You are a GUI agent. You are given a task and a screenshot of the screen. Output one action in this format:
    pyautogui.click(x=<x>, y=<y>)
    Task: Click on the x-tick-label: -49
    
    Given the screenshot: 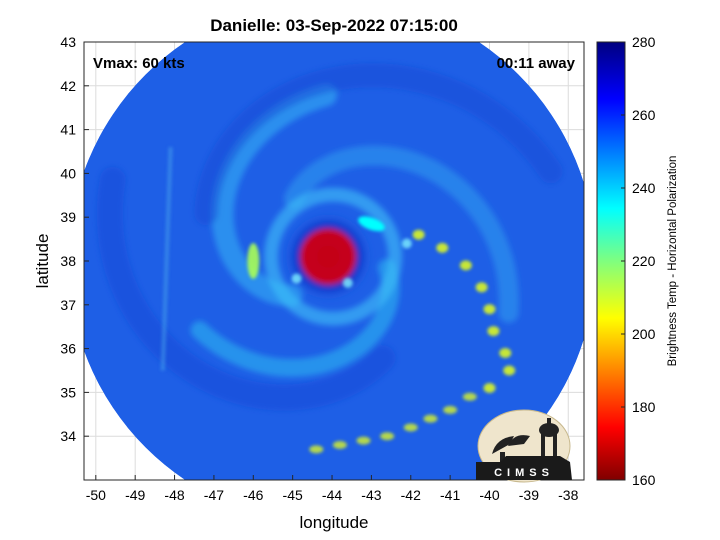 What is the action you would take?
    pyautogui.click(x=135, y=495)
    